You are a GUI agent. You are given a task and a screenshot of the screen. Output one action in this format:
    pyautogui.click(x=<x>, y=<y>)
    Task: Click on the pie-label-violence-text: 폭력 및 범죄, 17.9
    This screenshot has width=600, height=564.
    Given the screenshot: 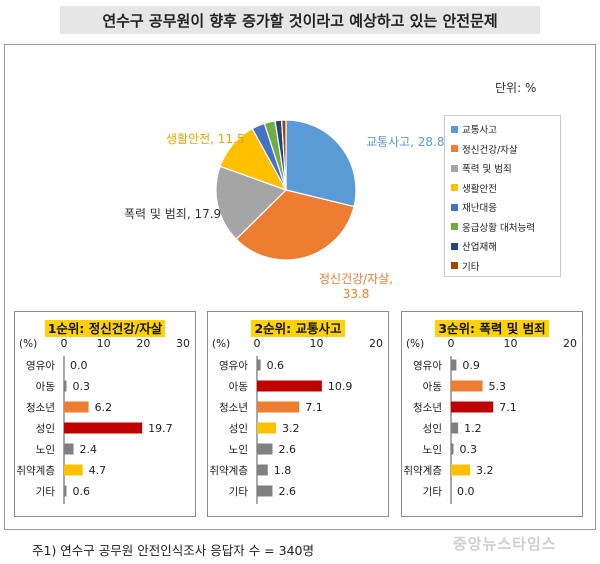 What is the action you would take?
    pyautogui.click(x=173, y=214)
    